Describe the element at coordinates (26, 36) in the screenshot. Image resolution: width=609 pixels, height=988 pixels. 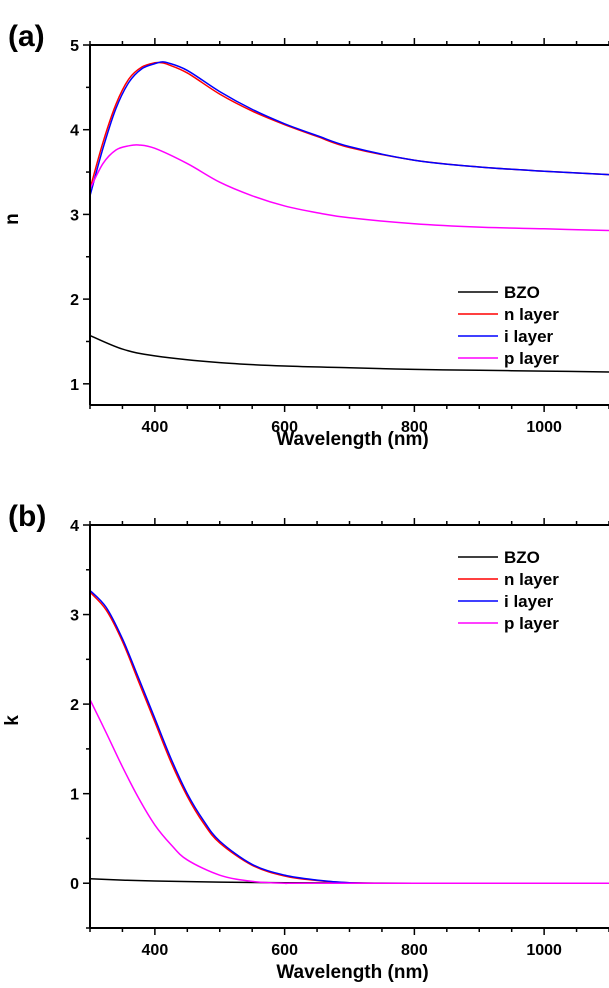
I see `panel-label: (a)` at that location.